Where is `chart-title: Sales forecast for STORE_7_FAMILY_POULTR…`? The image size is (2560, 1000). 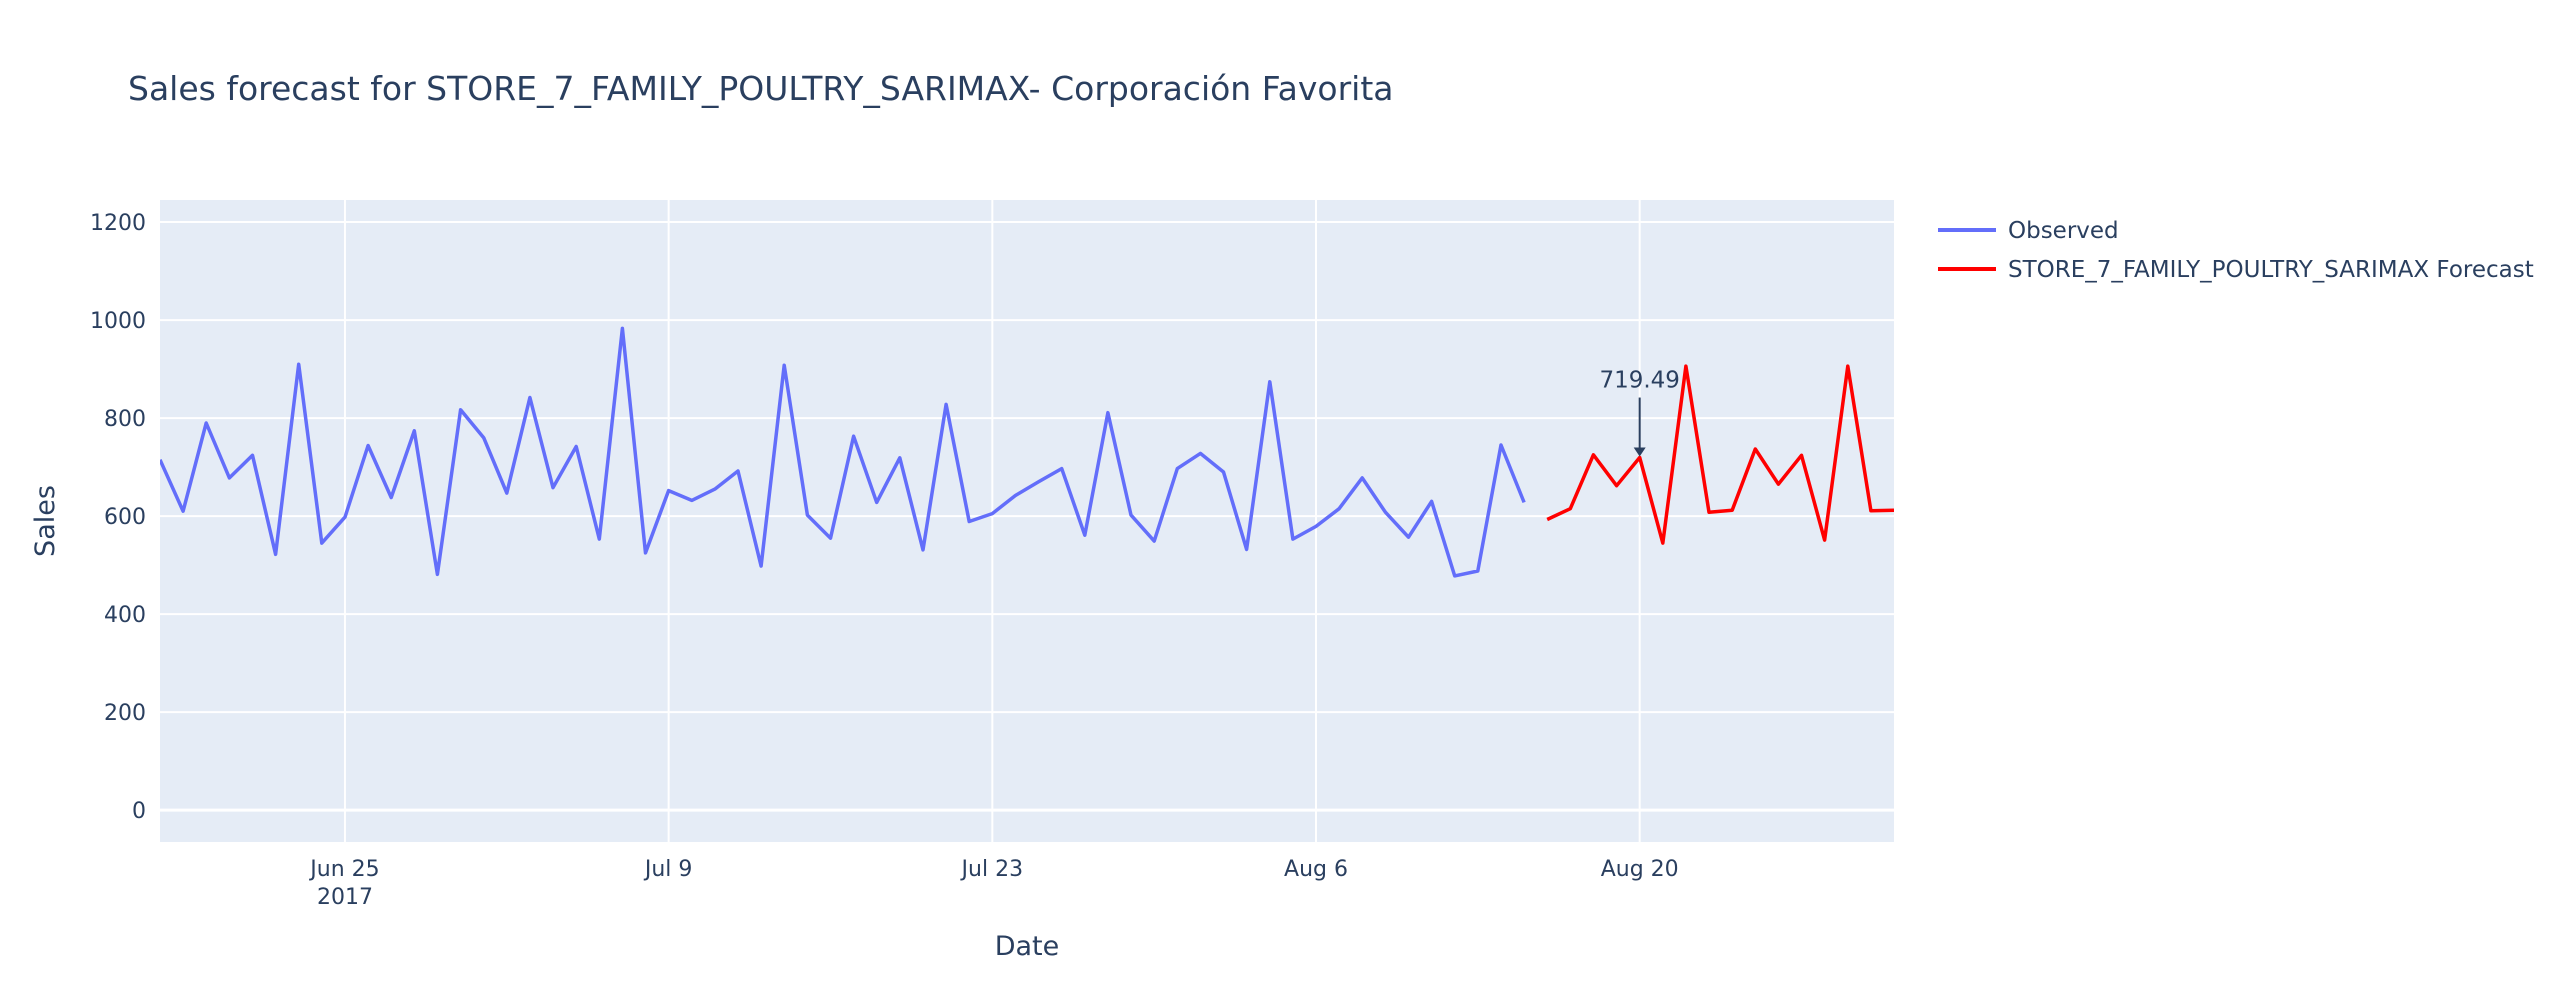
chart-title: Sales forecast for STORE_7_FAMILY_POULTR… is located at coordinates (761, 88).